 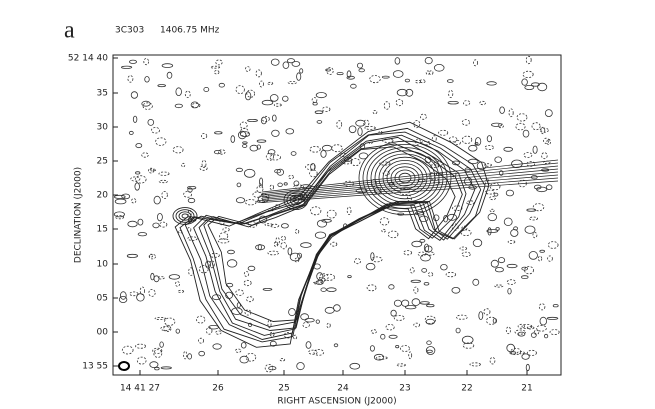 What do you see at coordinates (129, 31) in the screenshot?
I see `source-name: 3C303` at bounding box center [129, 31].